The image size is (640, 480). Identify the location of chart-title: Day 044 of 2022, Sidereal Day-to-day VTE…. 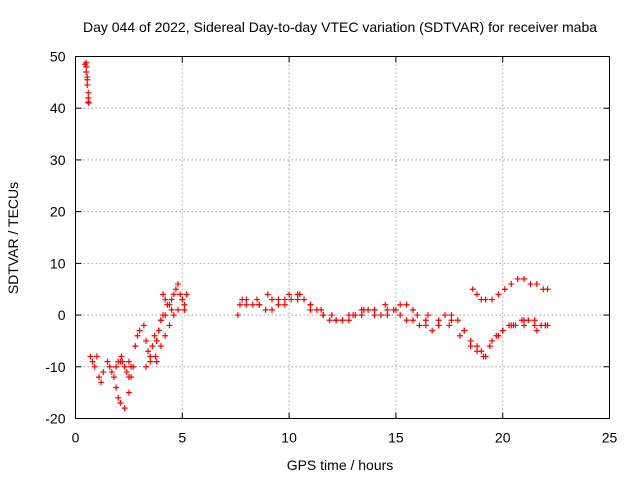
(340, 27).